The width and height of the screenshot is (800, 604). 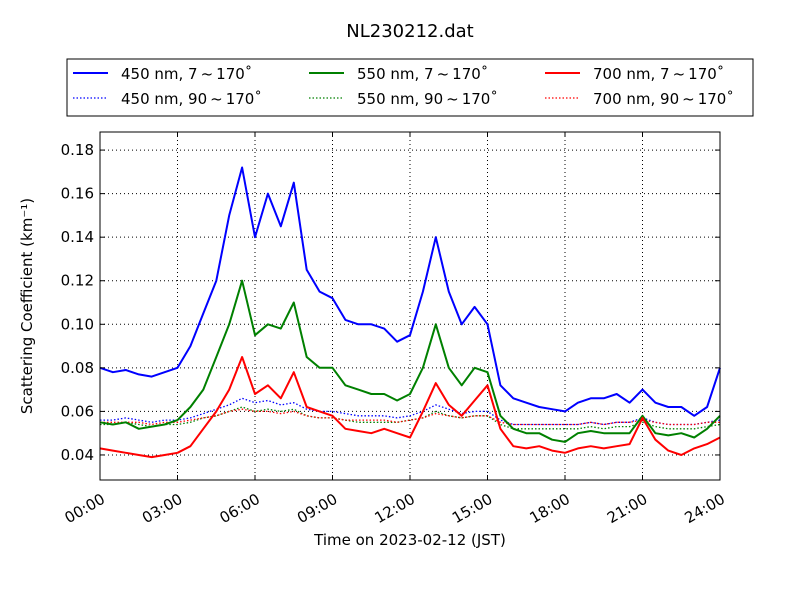 I want to click on x-tick-label: 18:00, so click(x=550, y=508).